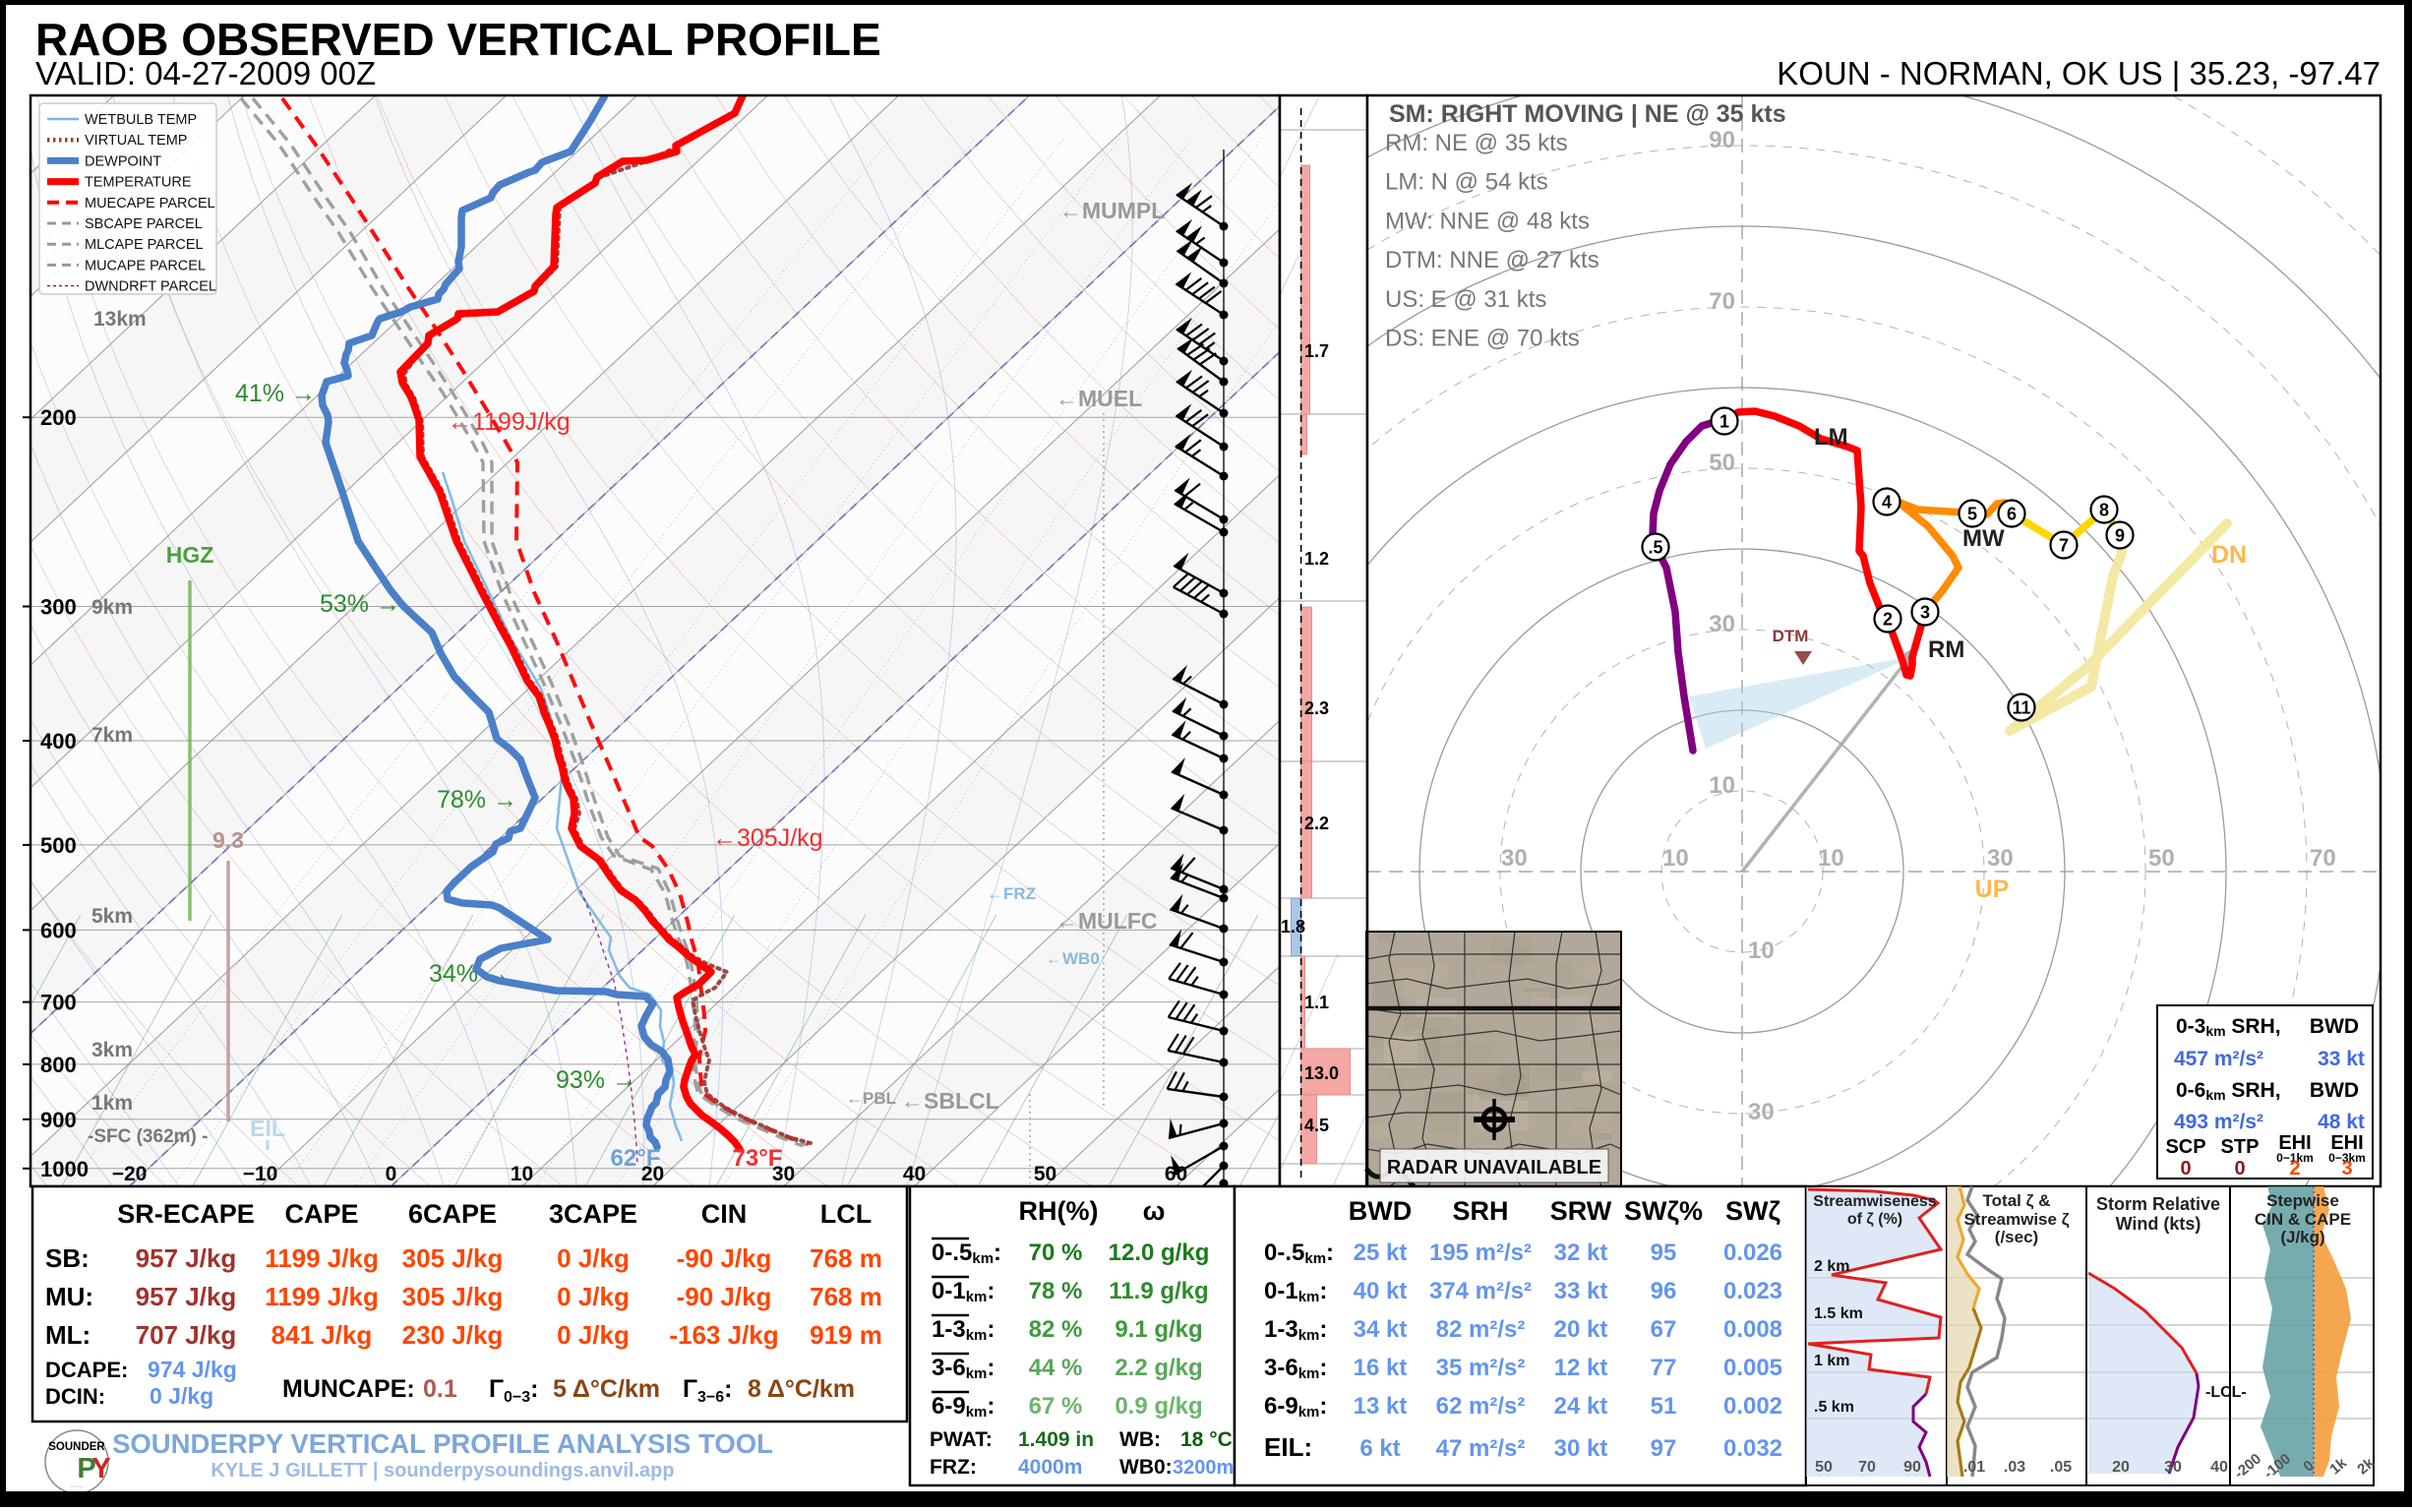 The image size is (2412, 1512). Describe the element at coordinates (1875, 1202) in the screenshot. I see `svg-text: Streamwiseness` at that location.